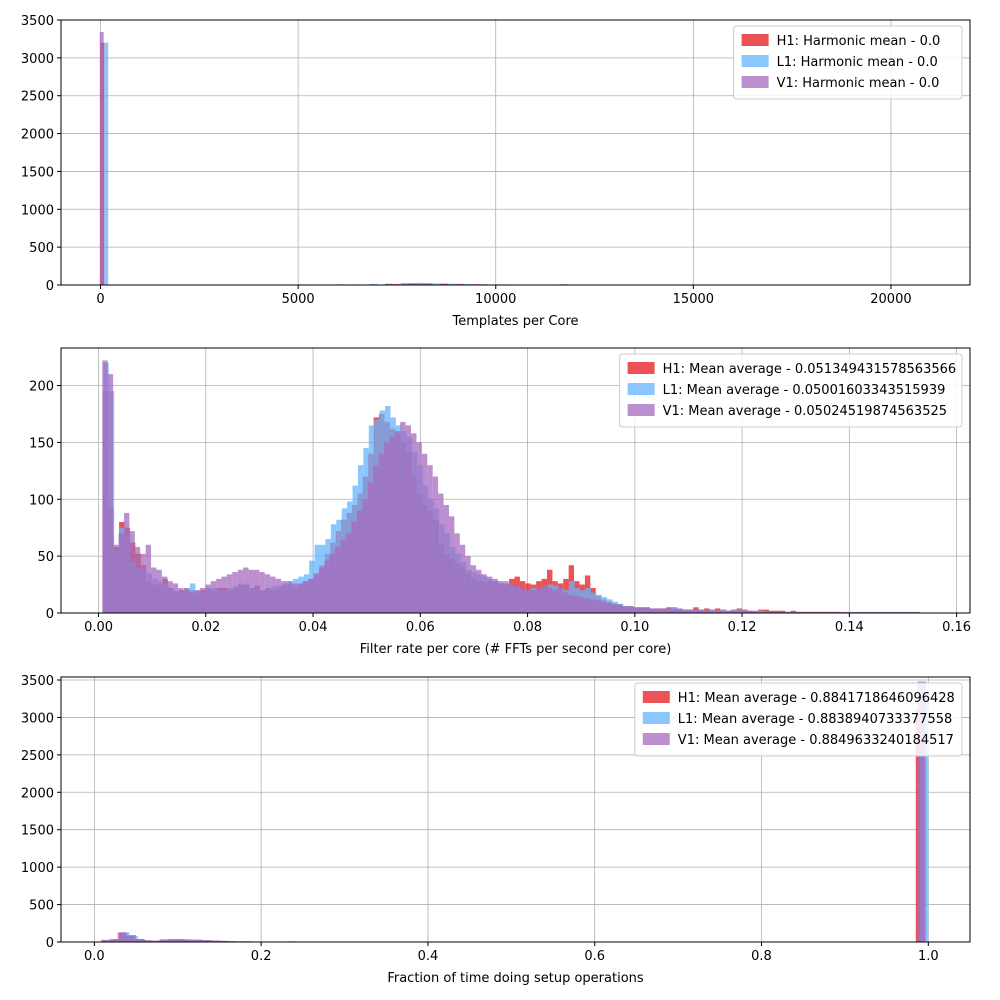 The image size is (1000, 1000). Describe the element at coordinates (515, 978) in the screenshot. I see `x-axis-label: Fraction of time doing setup operations` at that location.